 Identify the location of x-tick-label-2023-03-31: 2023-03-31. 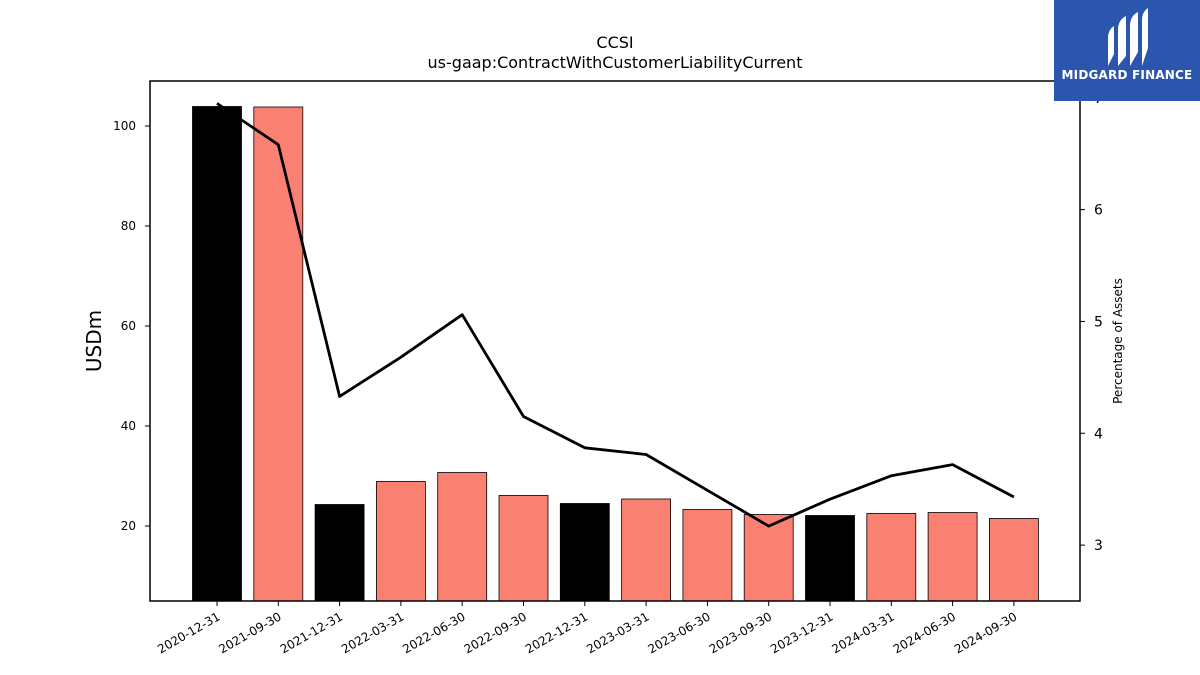
(617, 632).